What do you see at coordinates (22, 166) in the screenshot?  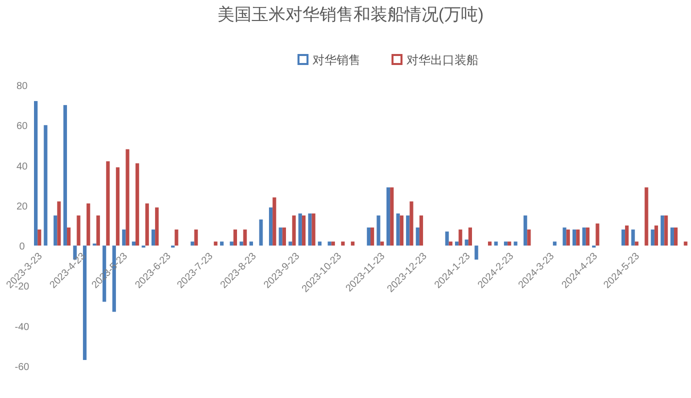 I see `y-tick-label: 40` at bounding box center [22, 166].